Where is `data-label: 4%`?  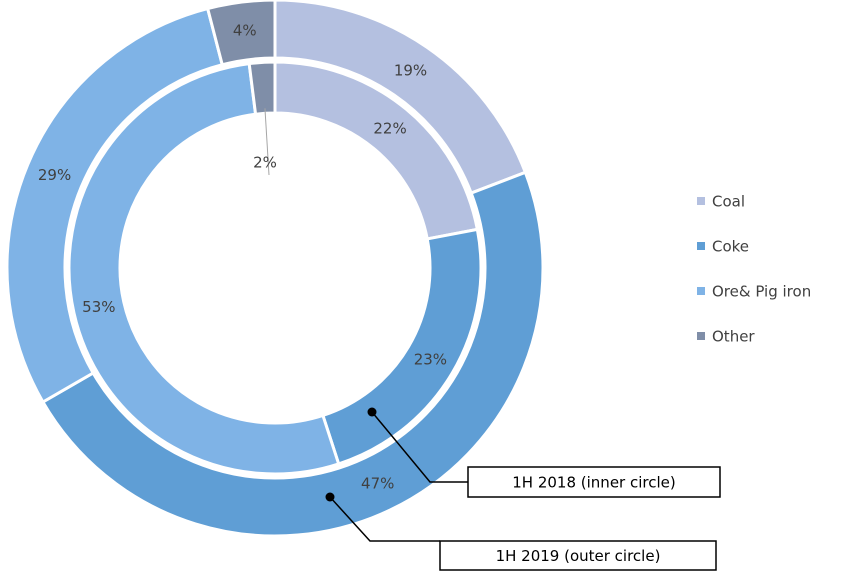
data-label: 4% is located at coordinates (245, 30).